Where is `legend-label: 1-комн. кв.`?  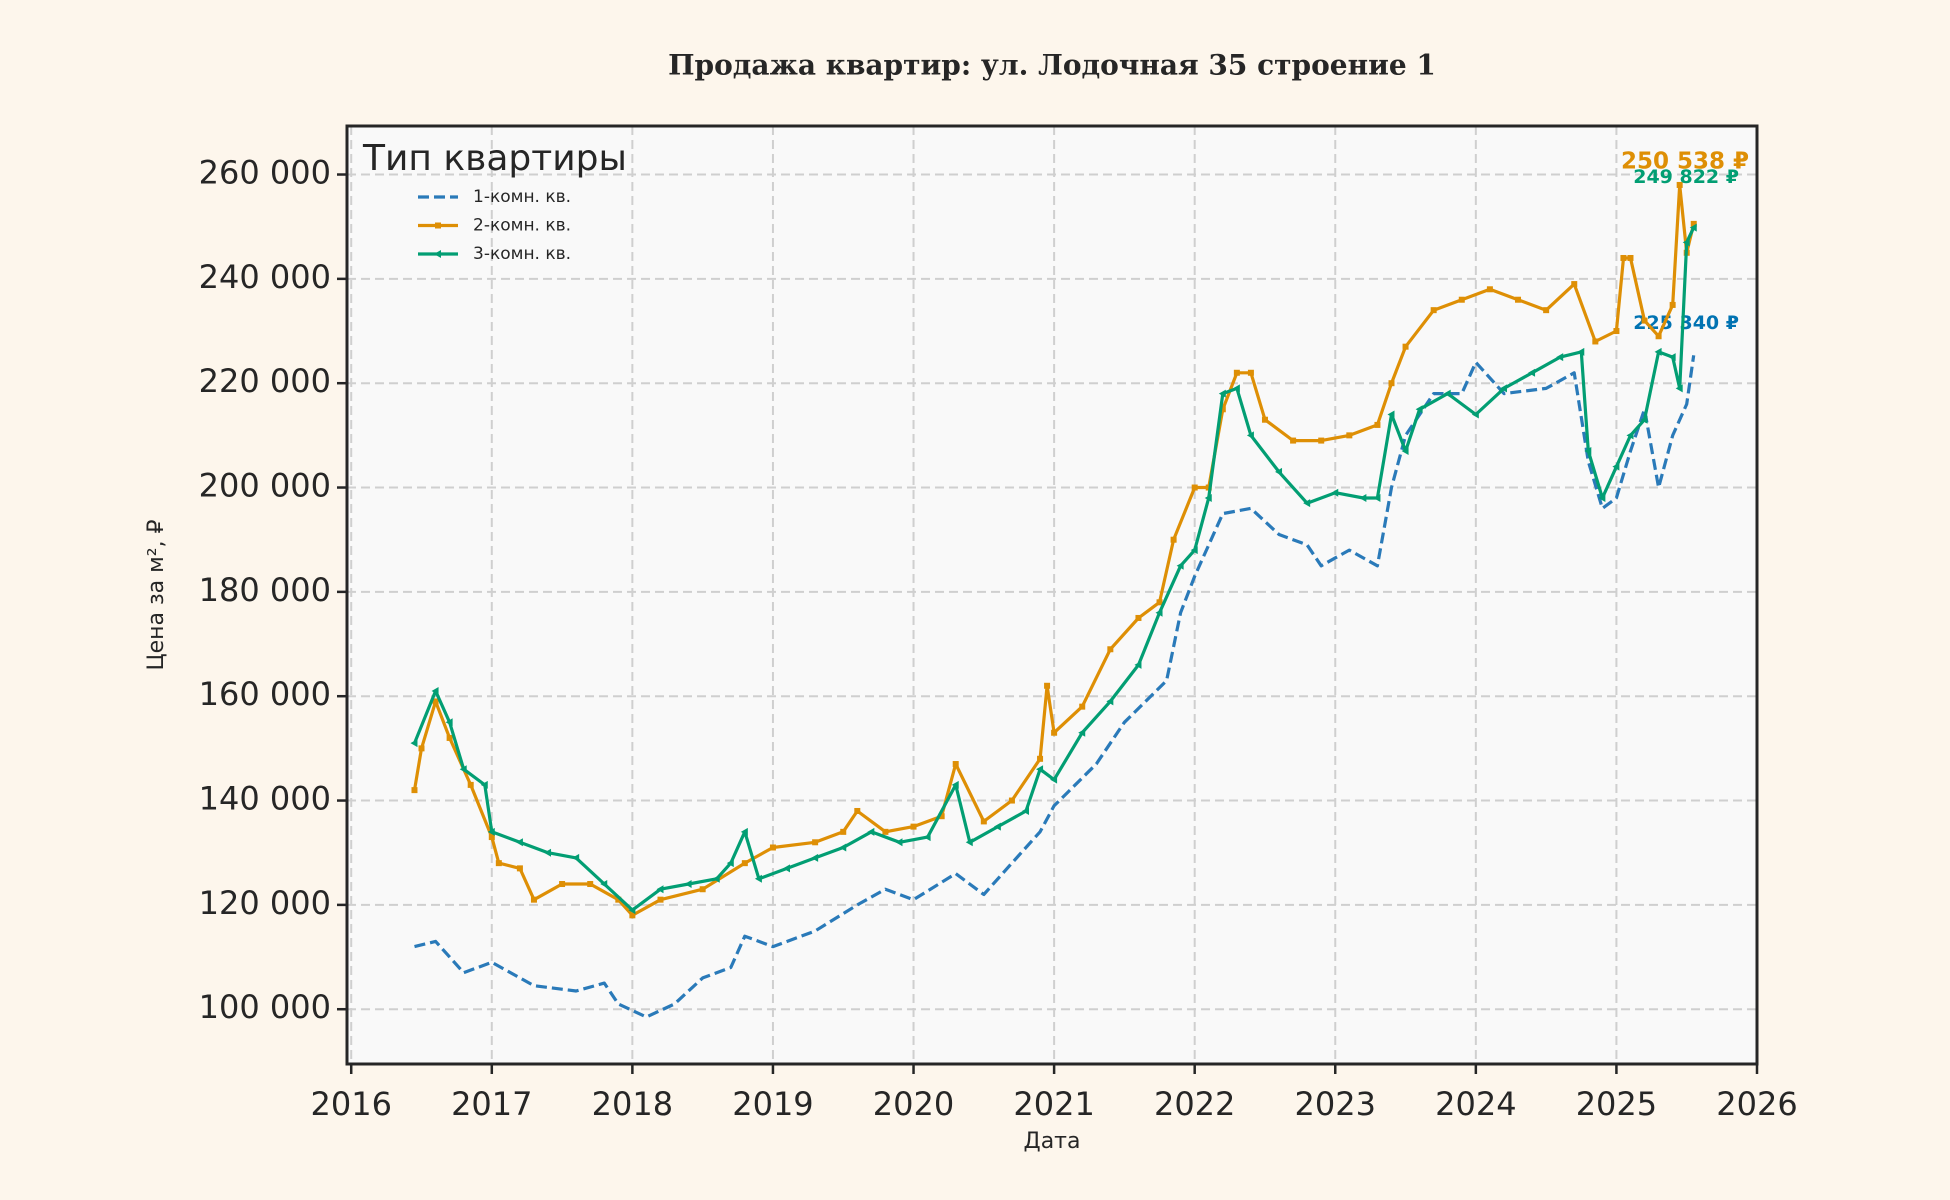
legend-label: 1-комн. кв. is located at coordinates (522, 197).